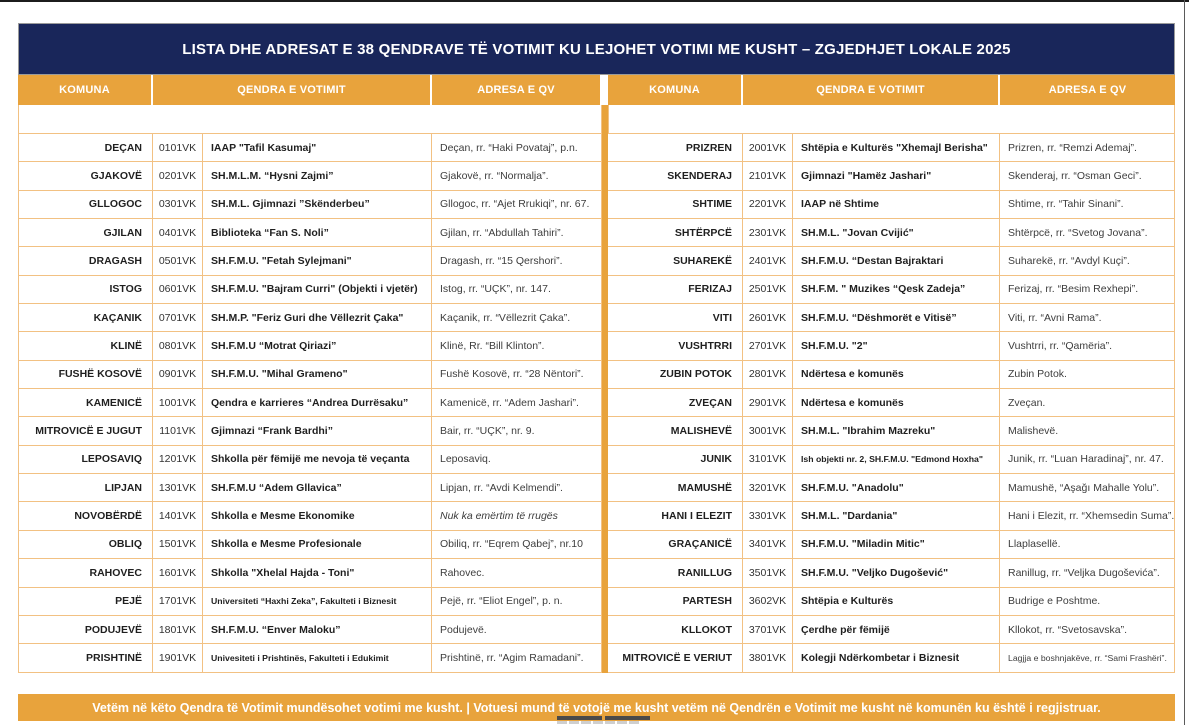 Image resolution: width=1189 pixels, height=725 pixels. Describe the element at coordinates (1087, 318) in the screenshot. I see `cell-adresa: Viti, rr. “Avni Rama”.` at that location.